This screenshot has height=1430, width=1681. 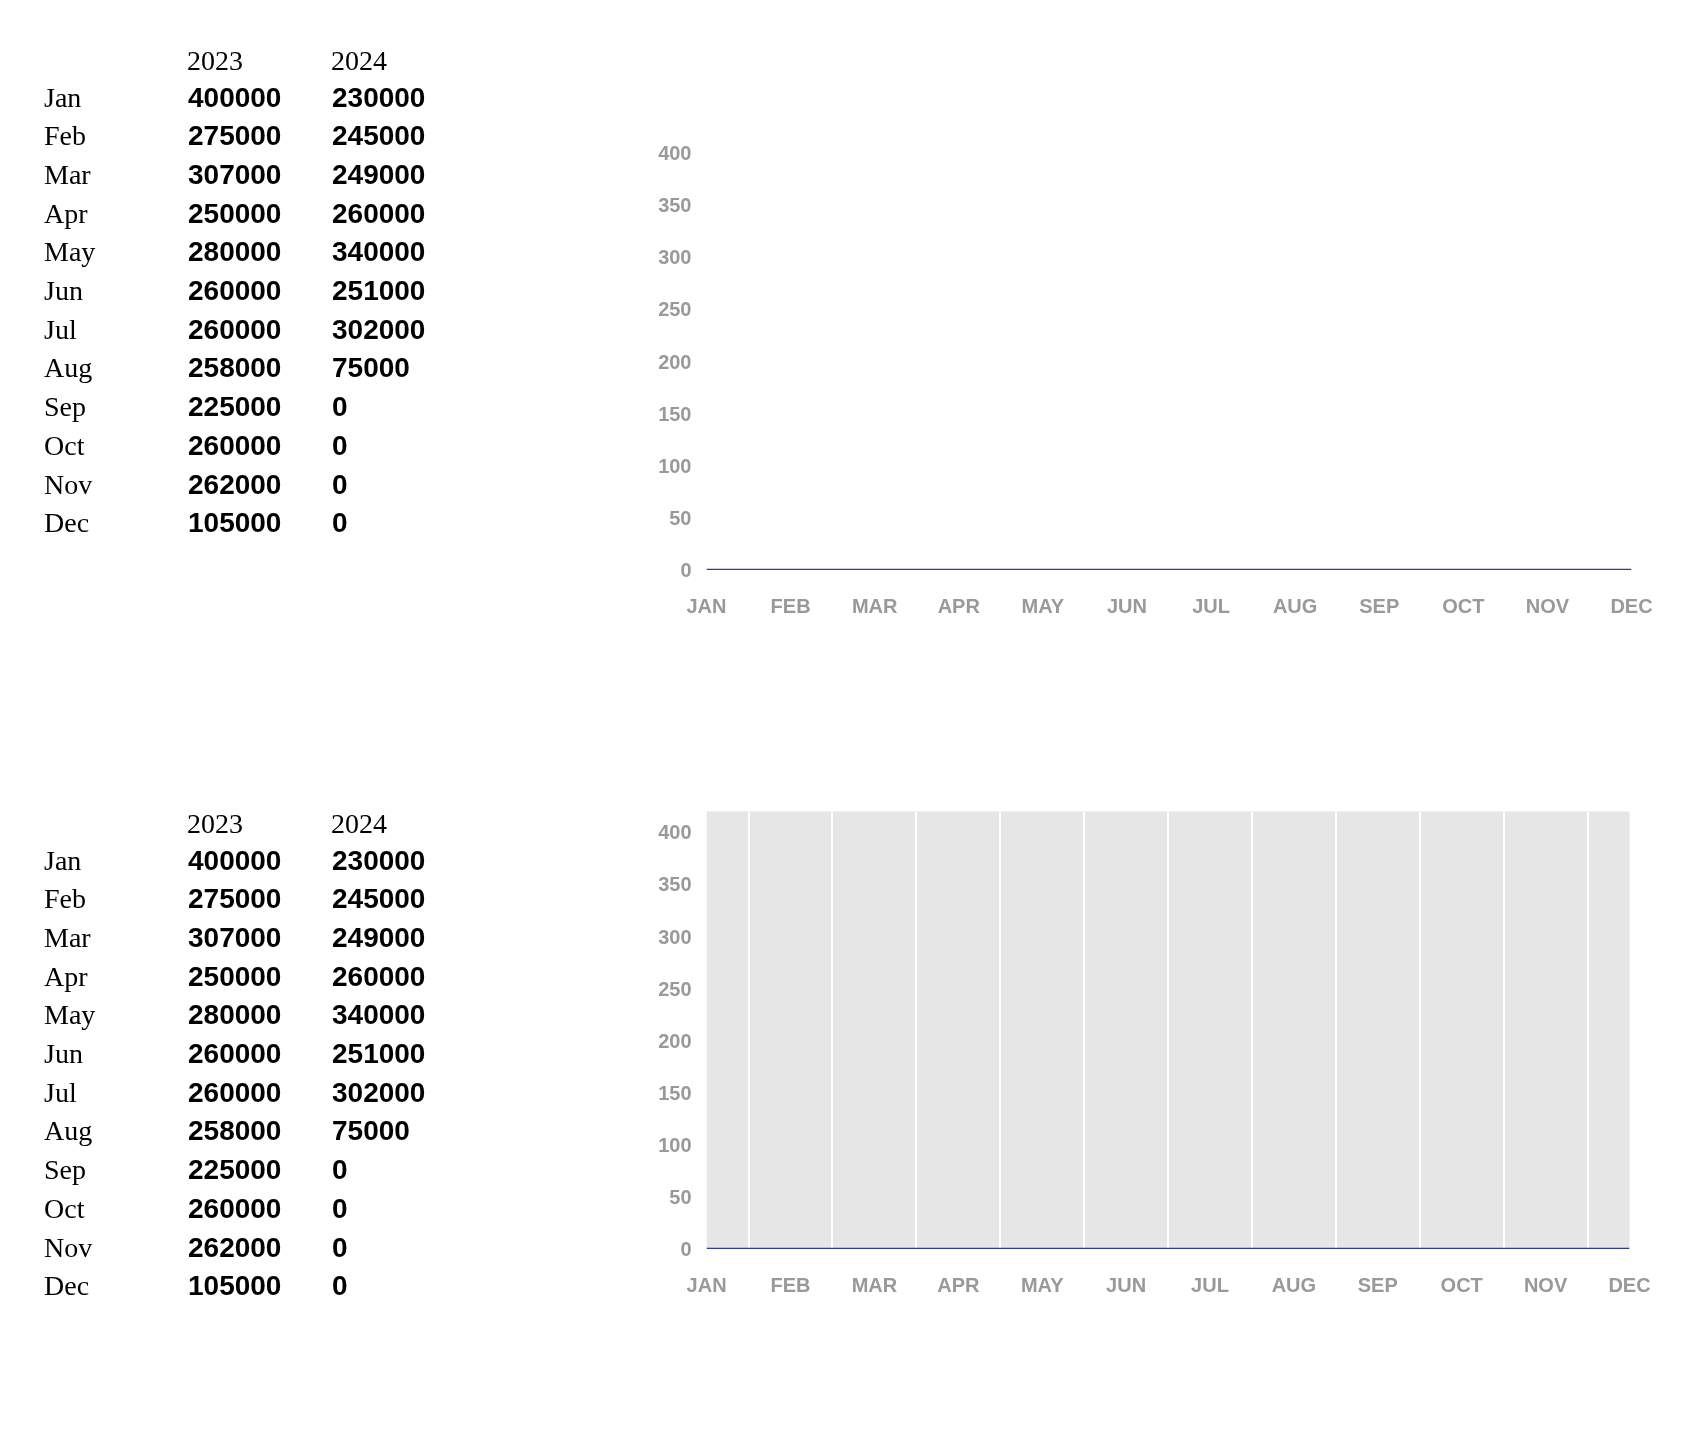 What do you see at coordinates (65, 1170) in the screenshot?
I see `category-label: Sep` at bounding box center [65, 1170].